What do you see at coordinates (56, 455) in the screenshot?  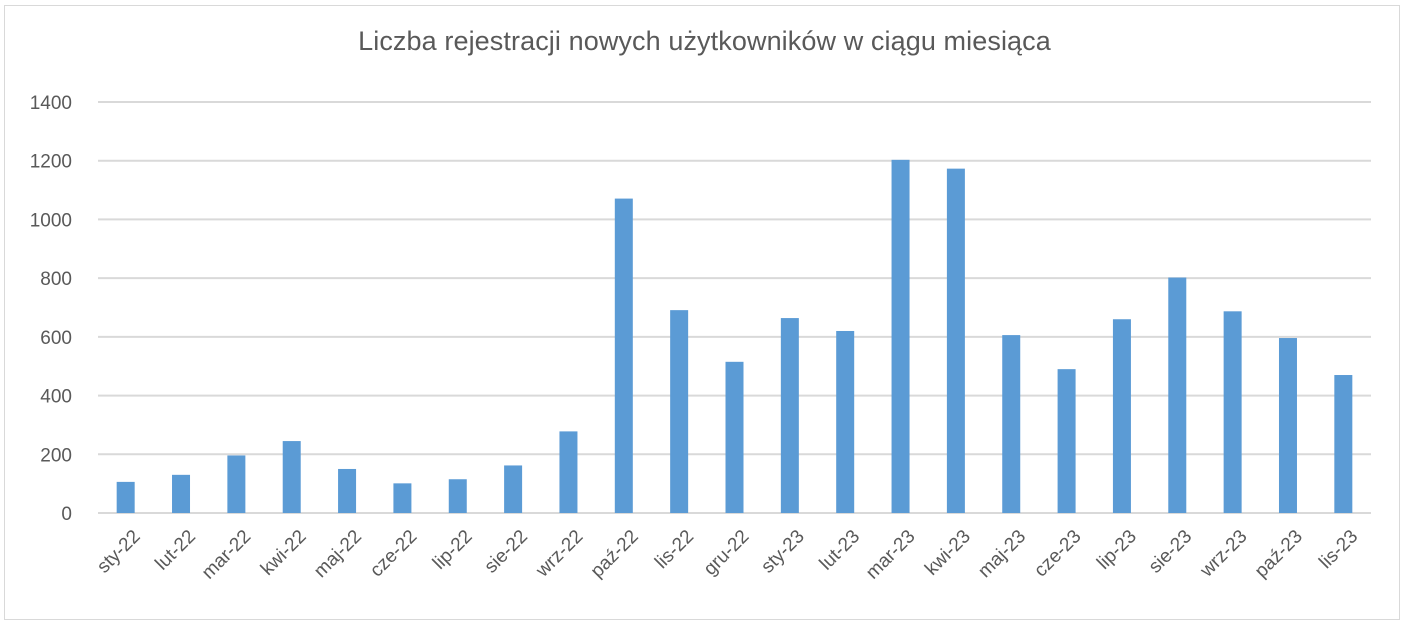 I see `y-tick-label: 200` at bounding box center [56, 455].